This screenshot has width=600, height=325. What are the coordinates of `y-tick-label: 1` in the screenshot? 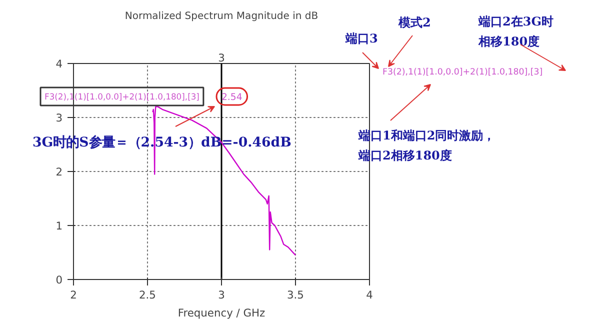 It's located at (59, 226).